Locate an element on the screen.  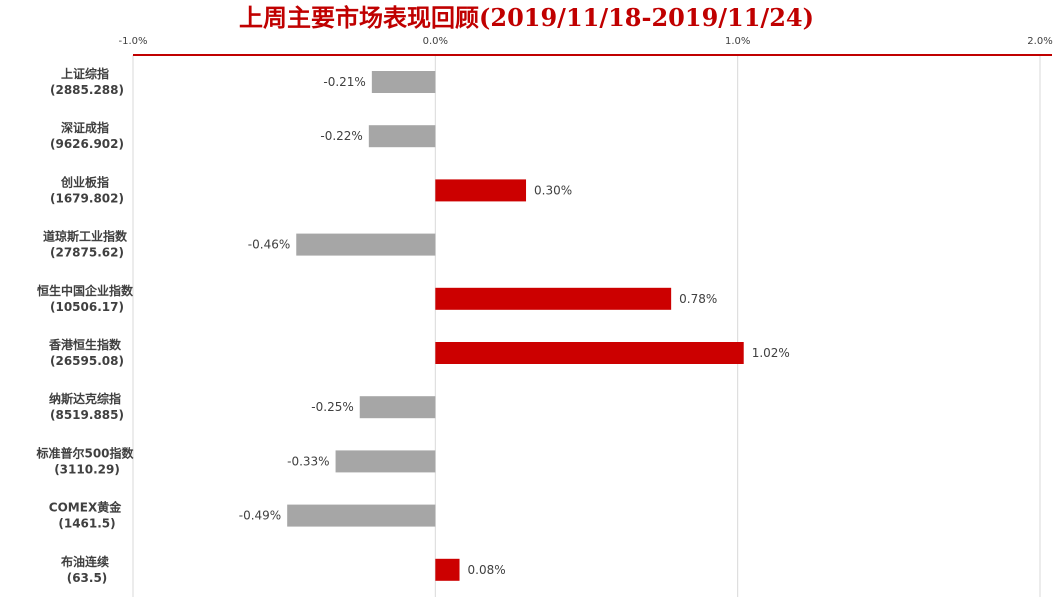
bar-value-label: 1.02% is located at coordinates (771, 353).